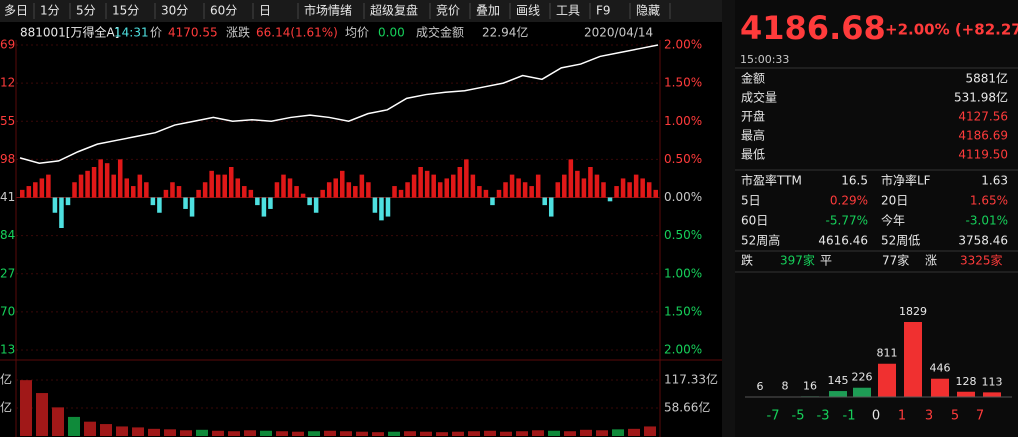 This screenshot has width=1018, height=437. Describe the element at coordinates (50, 11) in the screenshot. I see `toolbar-item: 1分` at that location.